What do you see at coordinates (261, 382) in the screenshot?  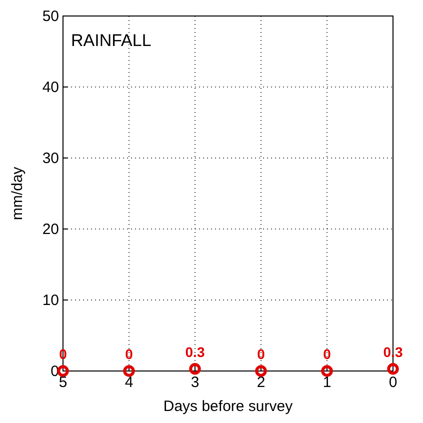 I see `x-tick-label: 2` at bounding box center [261, 382].